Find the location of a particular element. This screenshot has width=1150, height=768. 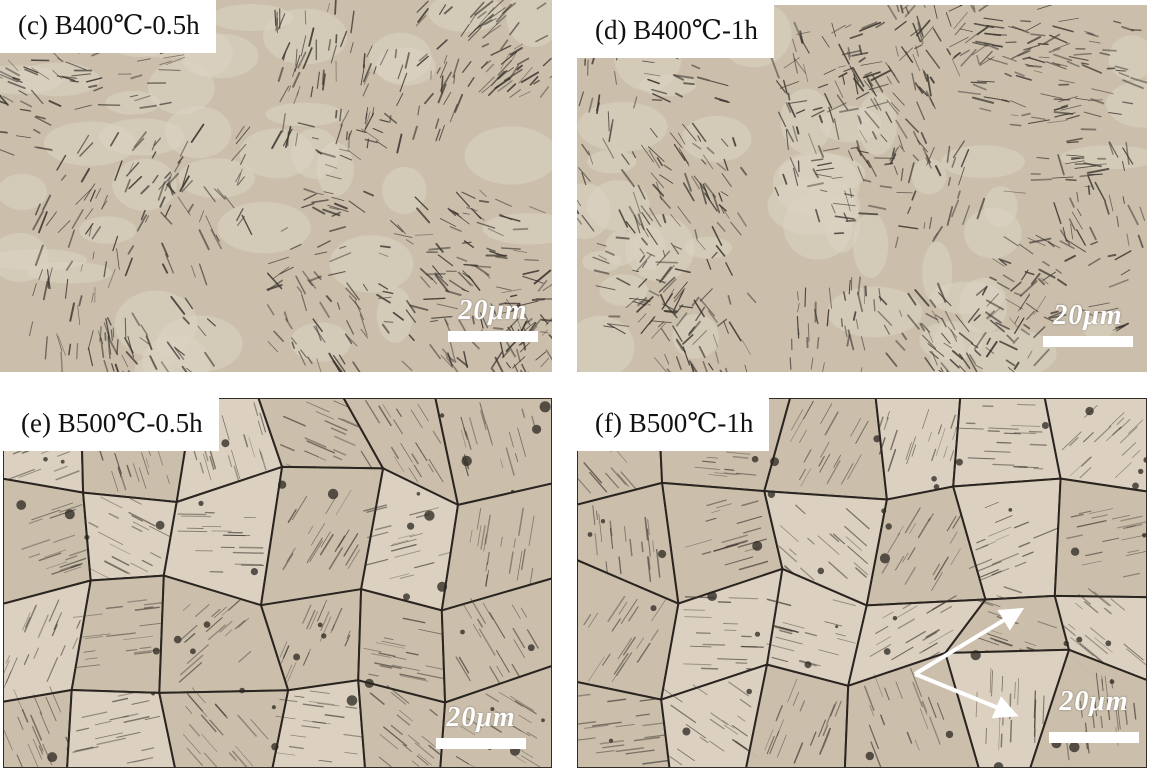

scale-bar-d: 20μm is located at coordinates (1088, 324).